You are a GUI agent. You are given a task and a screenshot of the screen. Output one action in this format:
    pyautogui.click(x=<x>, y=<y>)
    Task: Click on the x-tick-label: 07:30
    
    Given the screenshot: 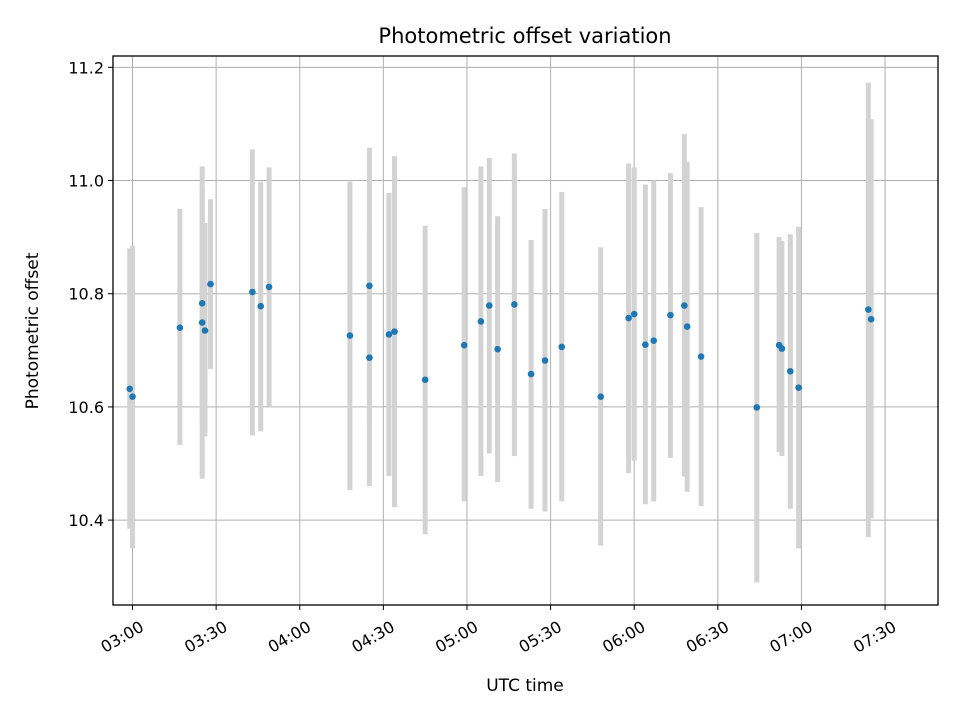 What is the action you would take?
    pyautogui.click(x=874, y=637)
    